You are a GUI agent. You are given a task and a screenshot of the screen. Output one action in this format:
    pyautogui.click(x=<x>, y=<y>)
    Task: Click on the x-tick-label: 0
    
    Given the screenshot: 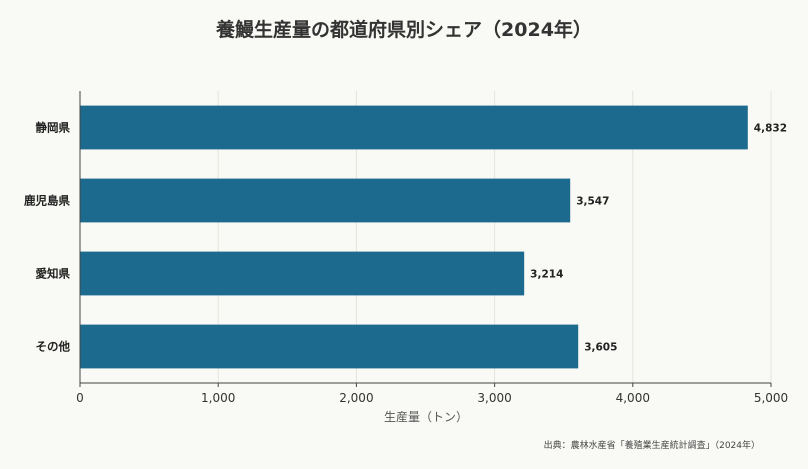 What is the action you would take?
    pyautogui.click(x=80, y=398)
    